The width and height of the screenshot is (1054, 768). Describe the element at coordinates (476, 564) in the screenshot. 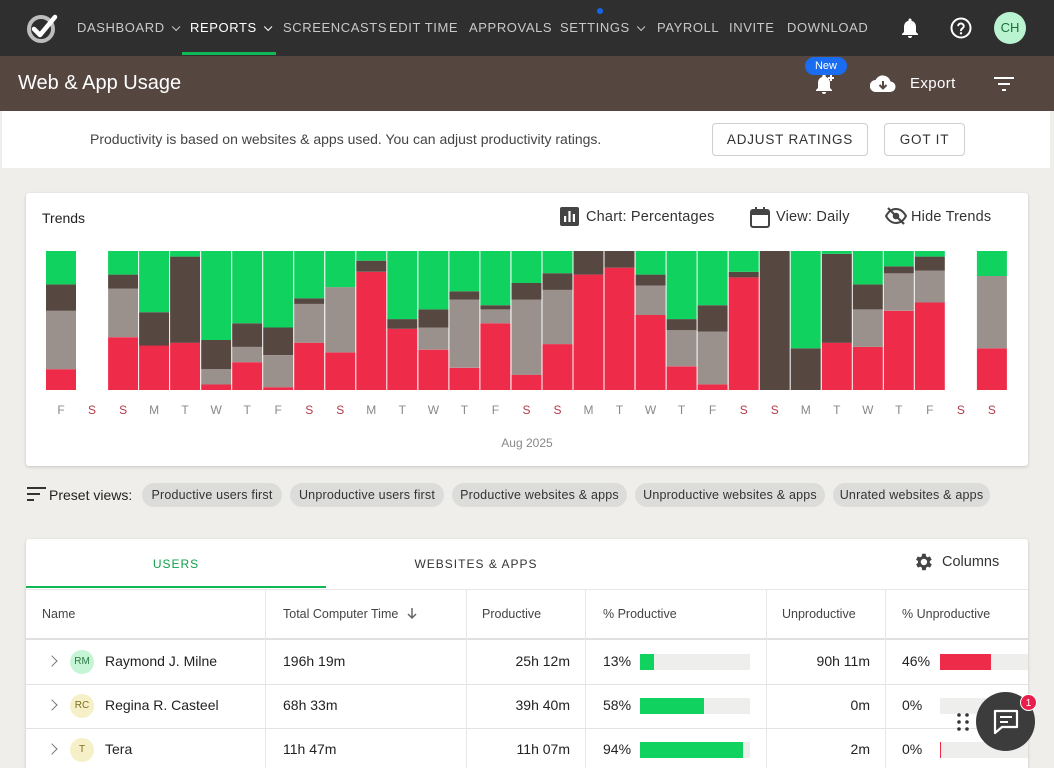

I see `tab-websites-apps: WEBSITES & APPS` at that location.